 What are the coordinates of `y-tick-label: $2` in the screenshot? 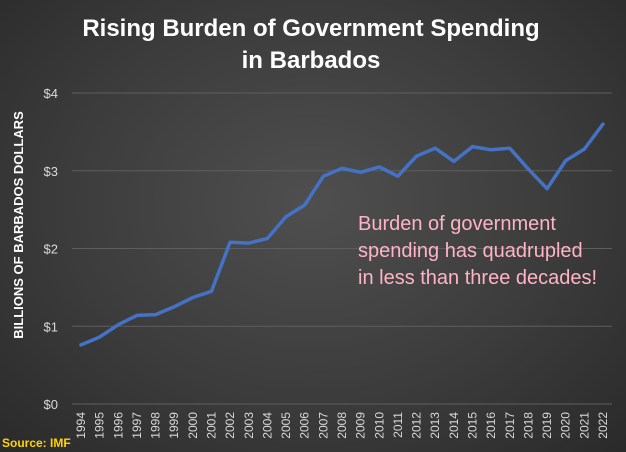 It's located at (51, 249).